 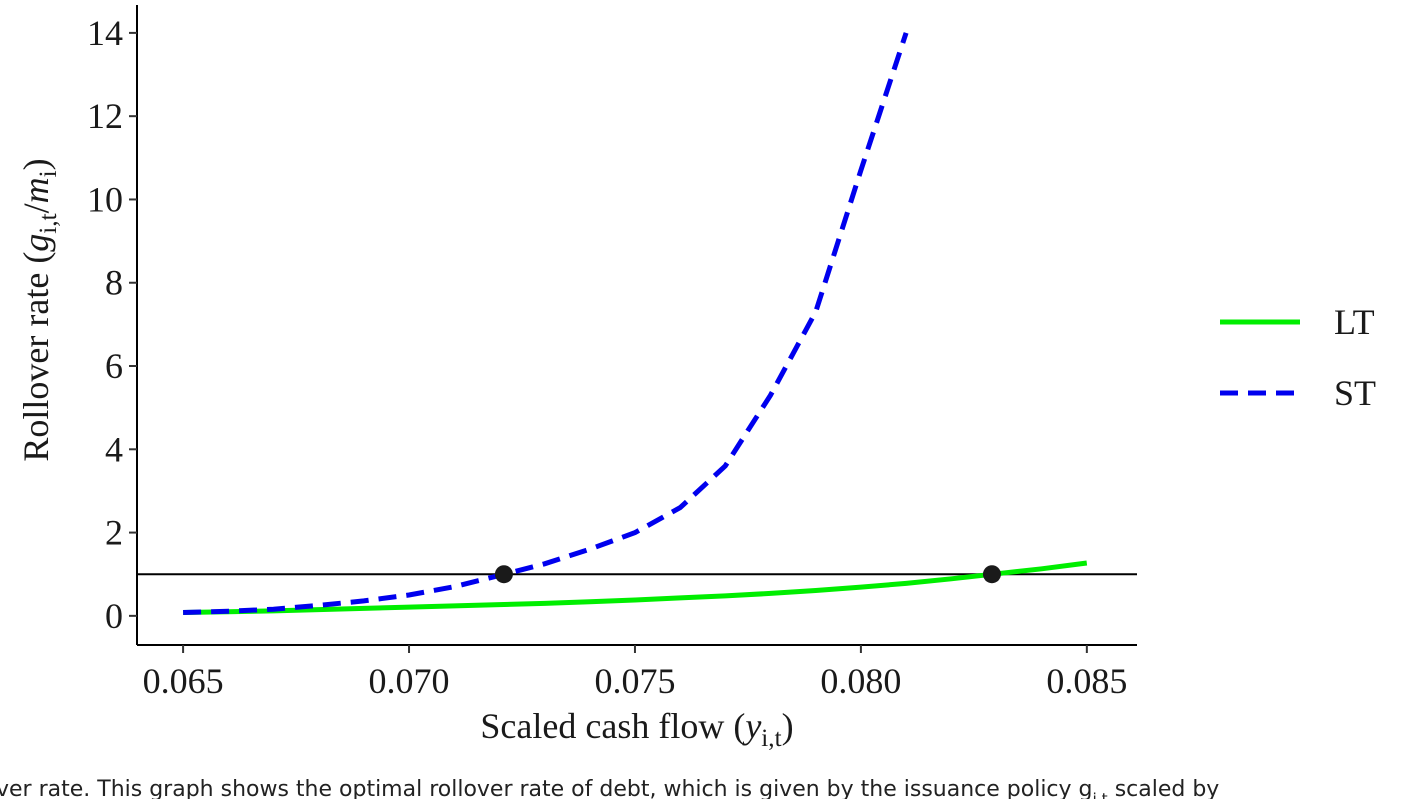 I want to click on x-tick-label: 0.085, so click(x=1086, y=681).